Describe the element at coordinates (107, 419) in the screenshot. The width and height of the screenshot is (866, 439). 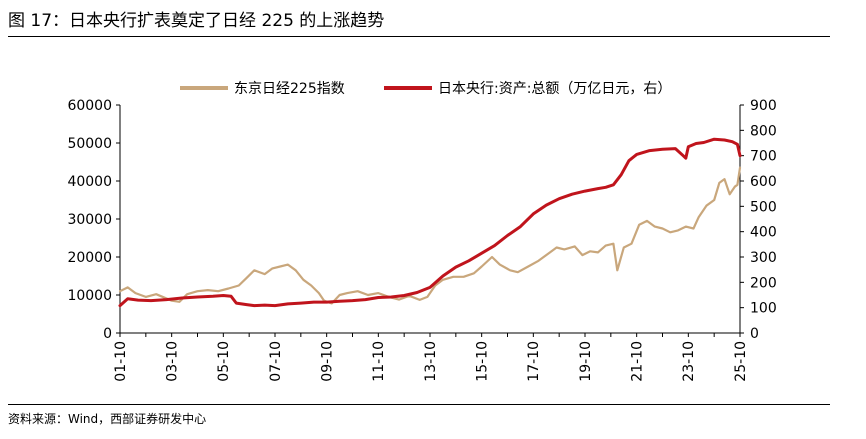
I see `source-note: 资料来源：Wind，西部证券研发中心` at that location.